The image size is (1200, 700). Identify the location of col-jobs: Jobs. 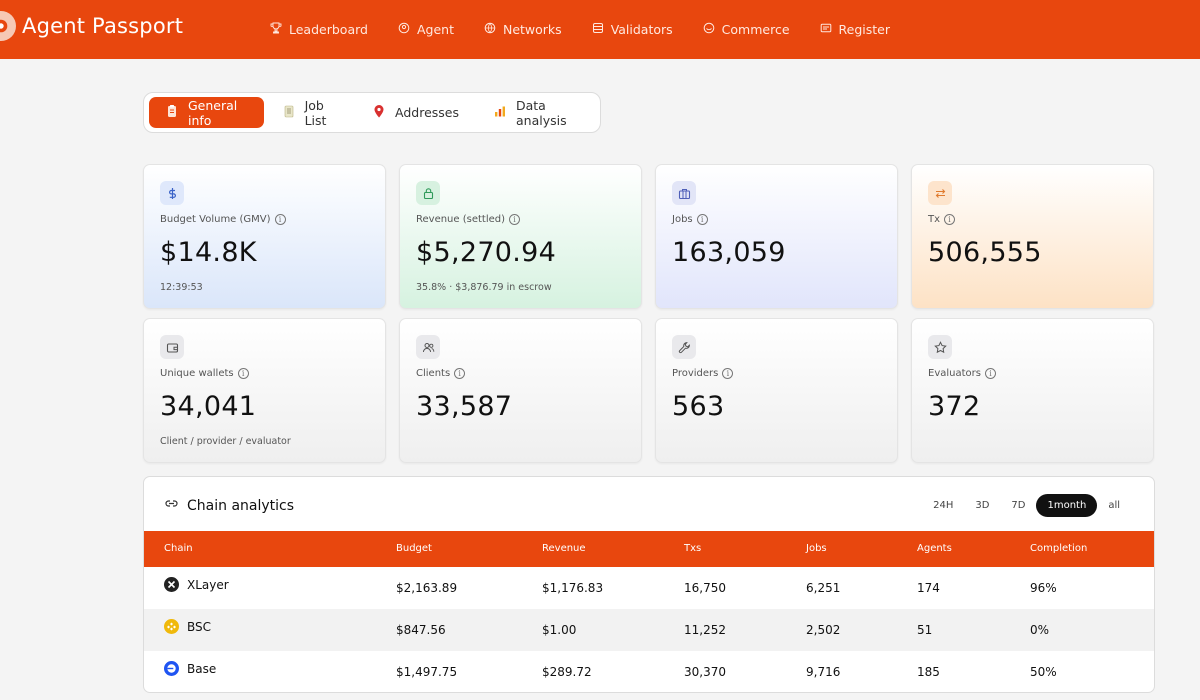
(816, 548).